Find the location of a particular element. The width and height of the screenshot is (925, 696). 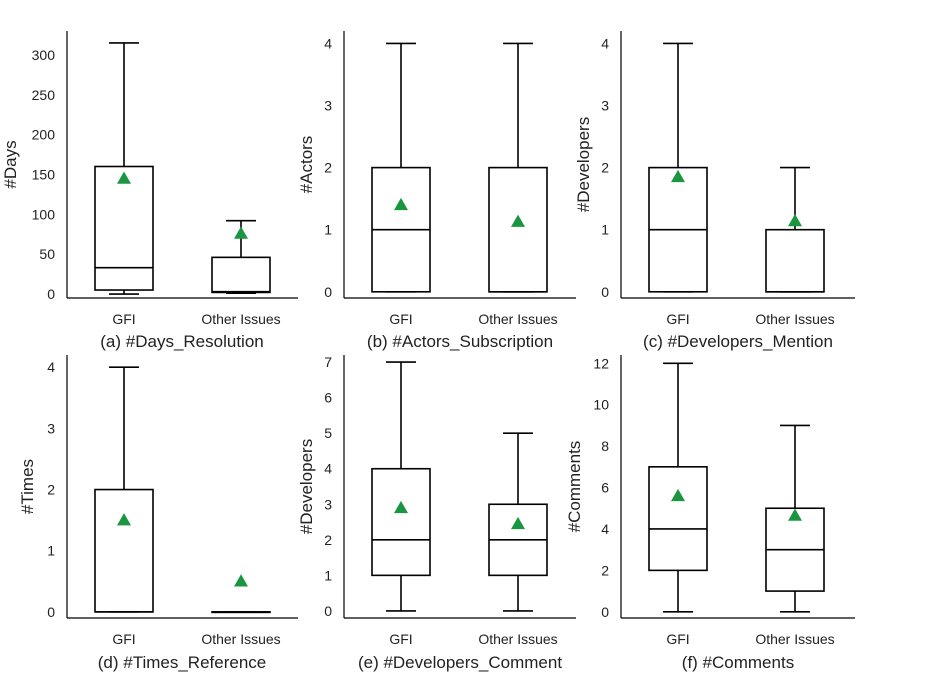

subplot-title: (c) #Developers_Mention is located at coordinates (738, 341).